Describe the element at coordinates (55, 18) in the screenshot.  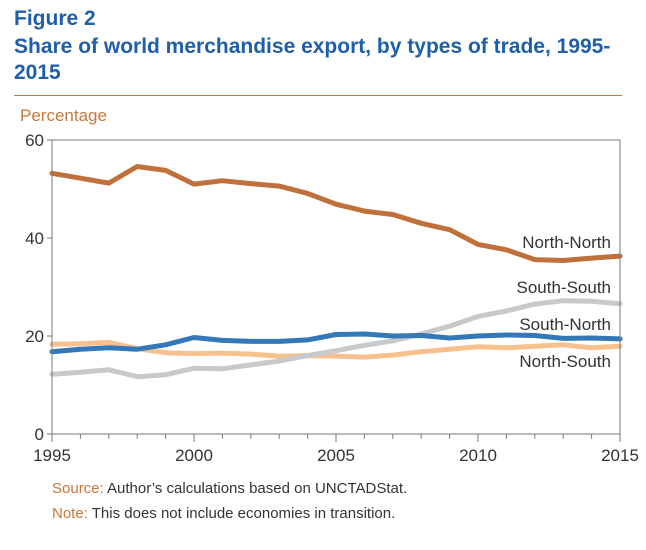
I see `figure-label: Figure 2` at that location.